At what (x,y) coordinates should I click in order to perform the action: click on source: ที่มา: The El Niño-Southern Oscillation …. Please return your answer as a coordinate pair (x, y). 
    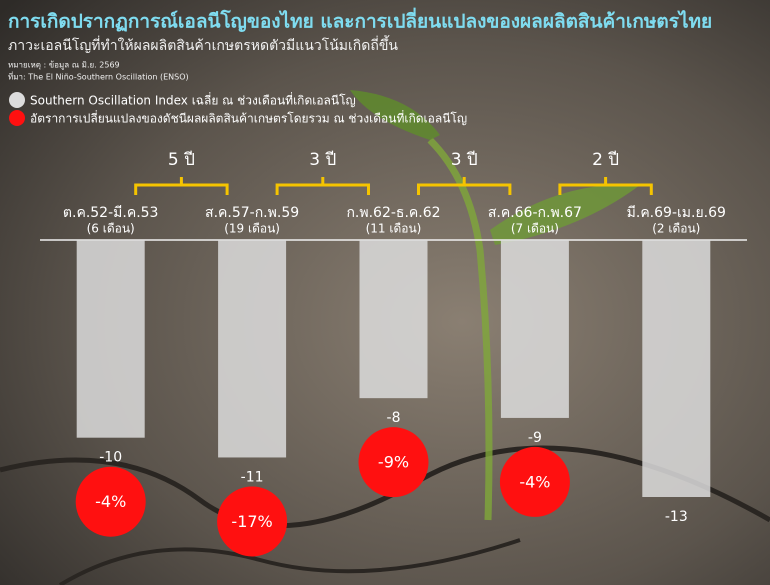
    Looking at the image, I should click on (98, 76).